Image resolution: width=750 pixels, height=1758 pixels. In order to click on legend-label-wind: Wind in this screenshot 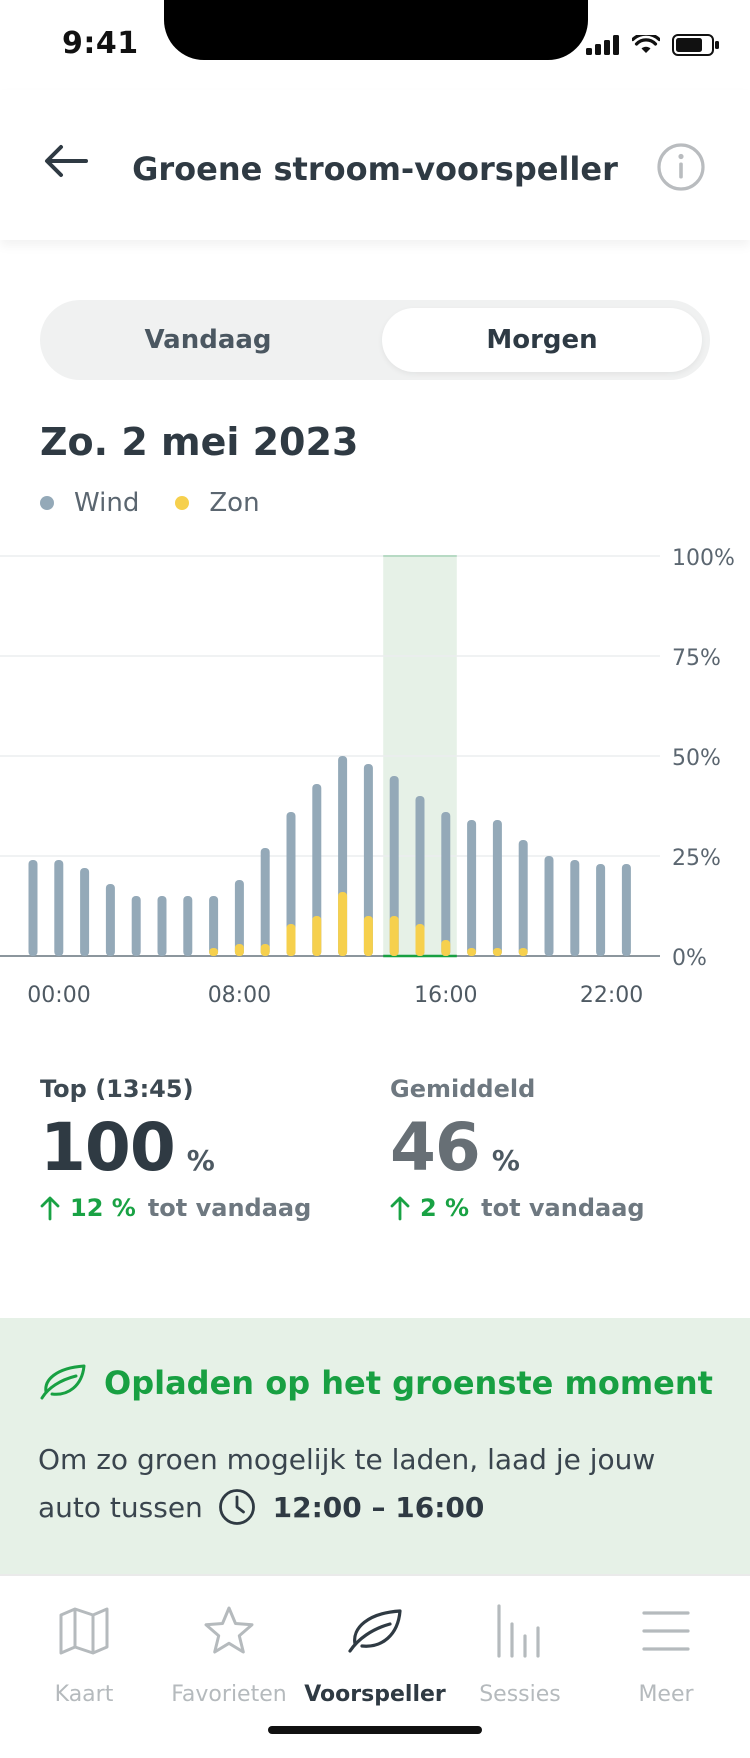, I will do `click(107, 503)`.